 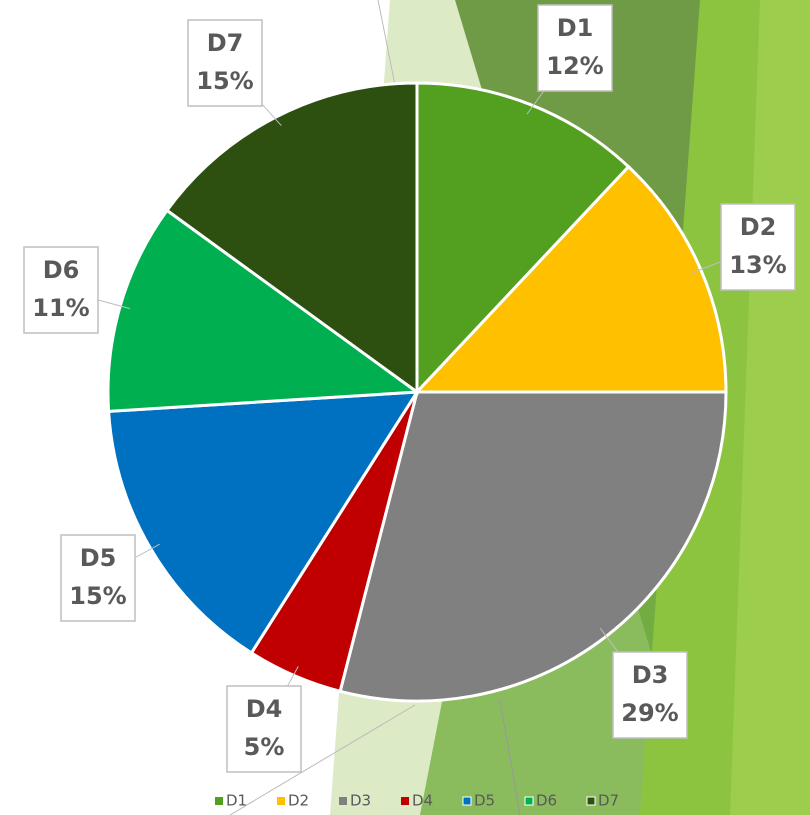 I want to click on label-name: D6, so click(x=61, y=270).